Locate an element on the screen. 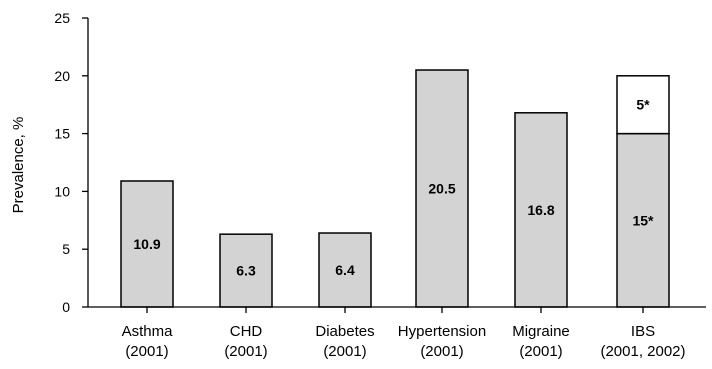  bar-value-label: 15* is located at coordinates (643, 220).